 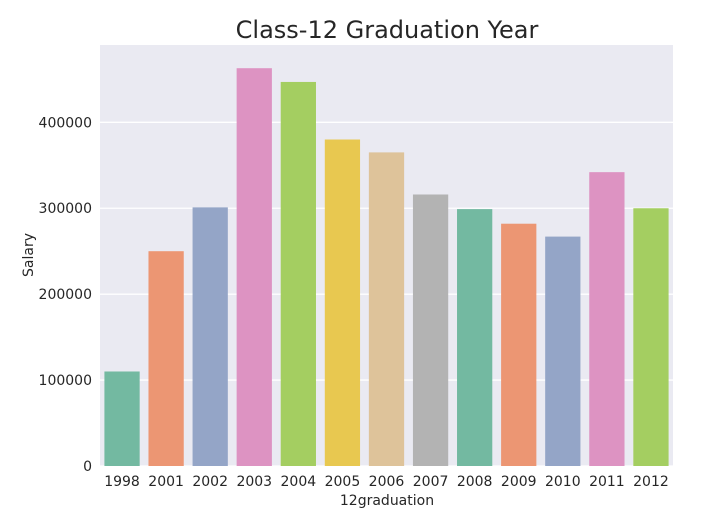 What do you see at coordinates (651, 482) in the screenshot?
I see `x-tick-label: 2012` at bounding box center [651, 482].